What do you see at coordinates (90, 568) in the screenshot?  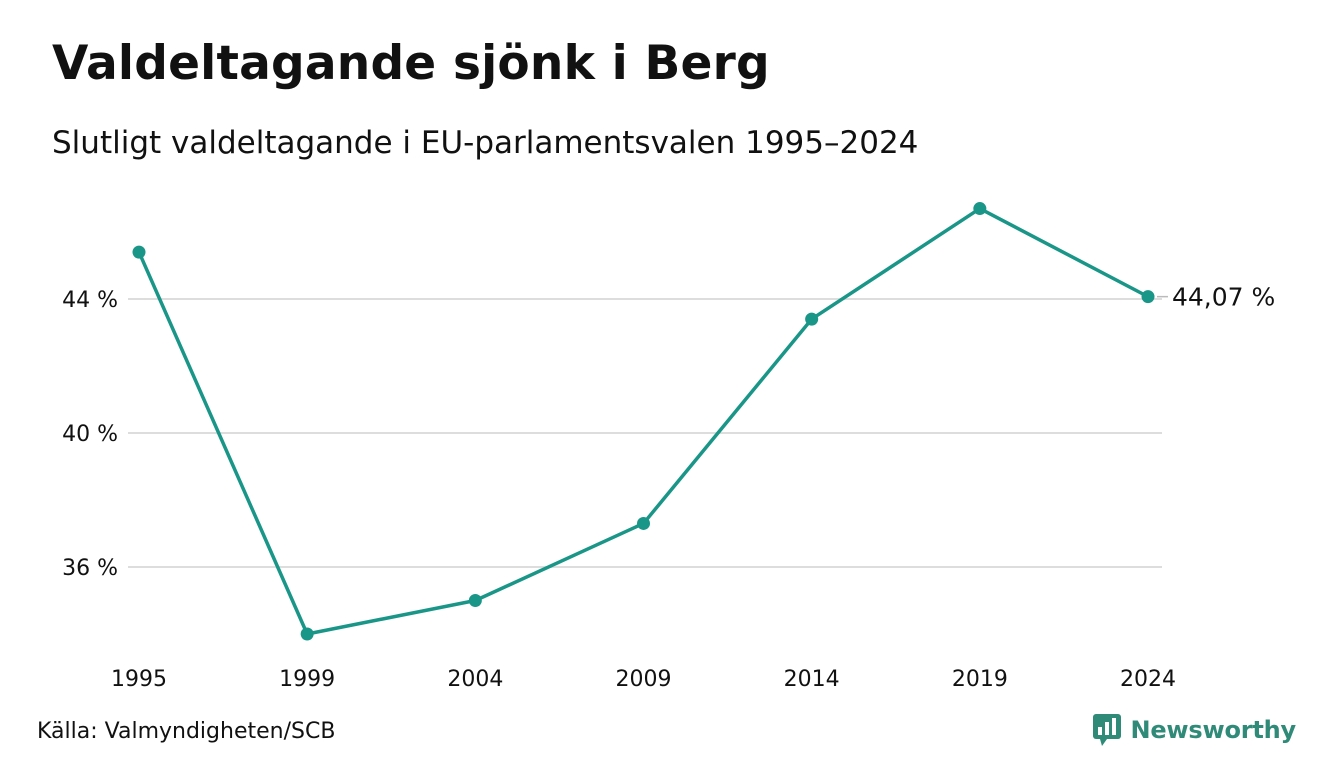 I see `y-tick-label: 36 %` at bounding box center [90, 568].